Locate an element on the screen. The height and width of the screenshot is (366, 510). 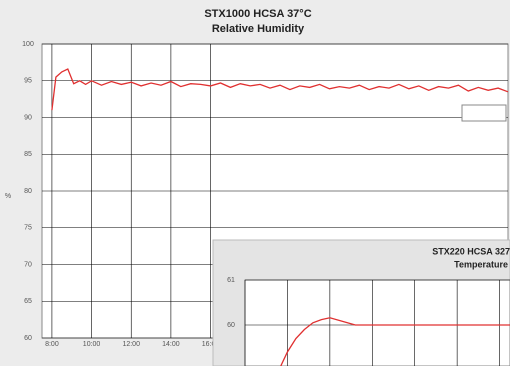
x-tick-label: 12:00 is located at coordinates (131, 344).